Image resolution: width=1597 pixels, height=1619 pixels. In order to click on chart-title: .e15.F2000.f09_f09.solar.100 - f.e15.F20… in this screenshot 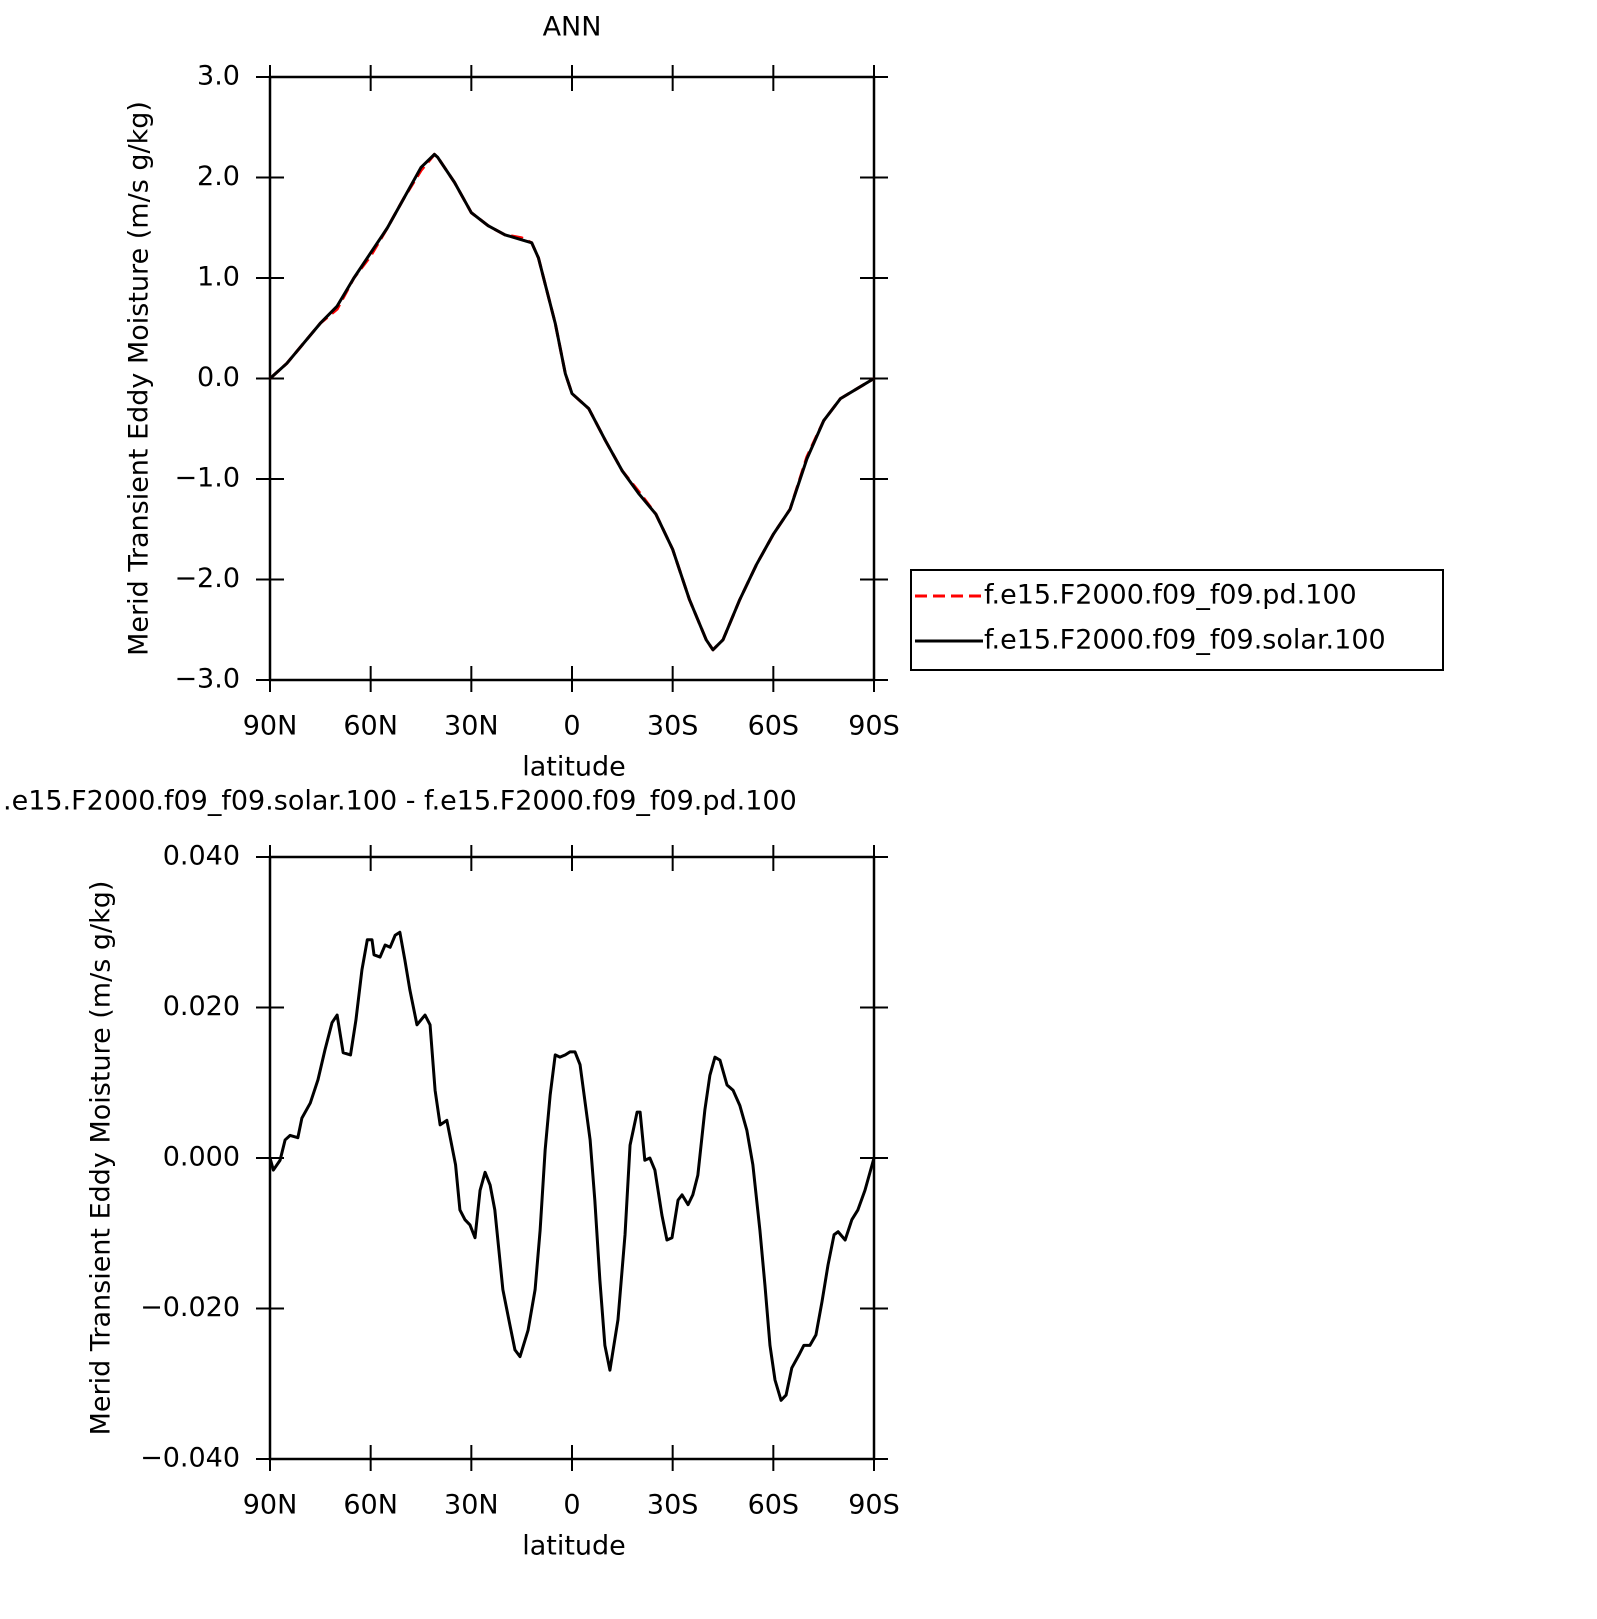, I will do `click(400, 801)`.